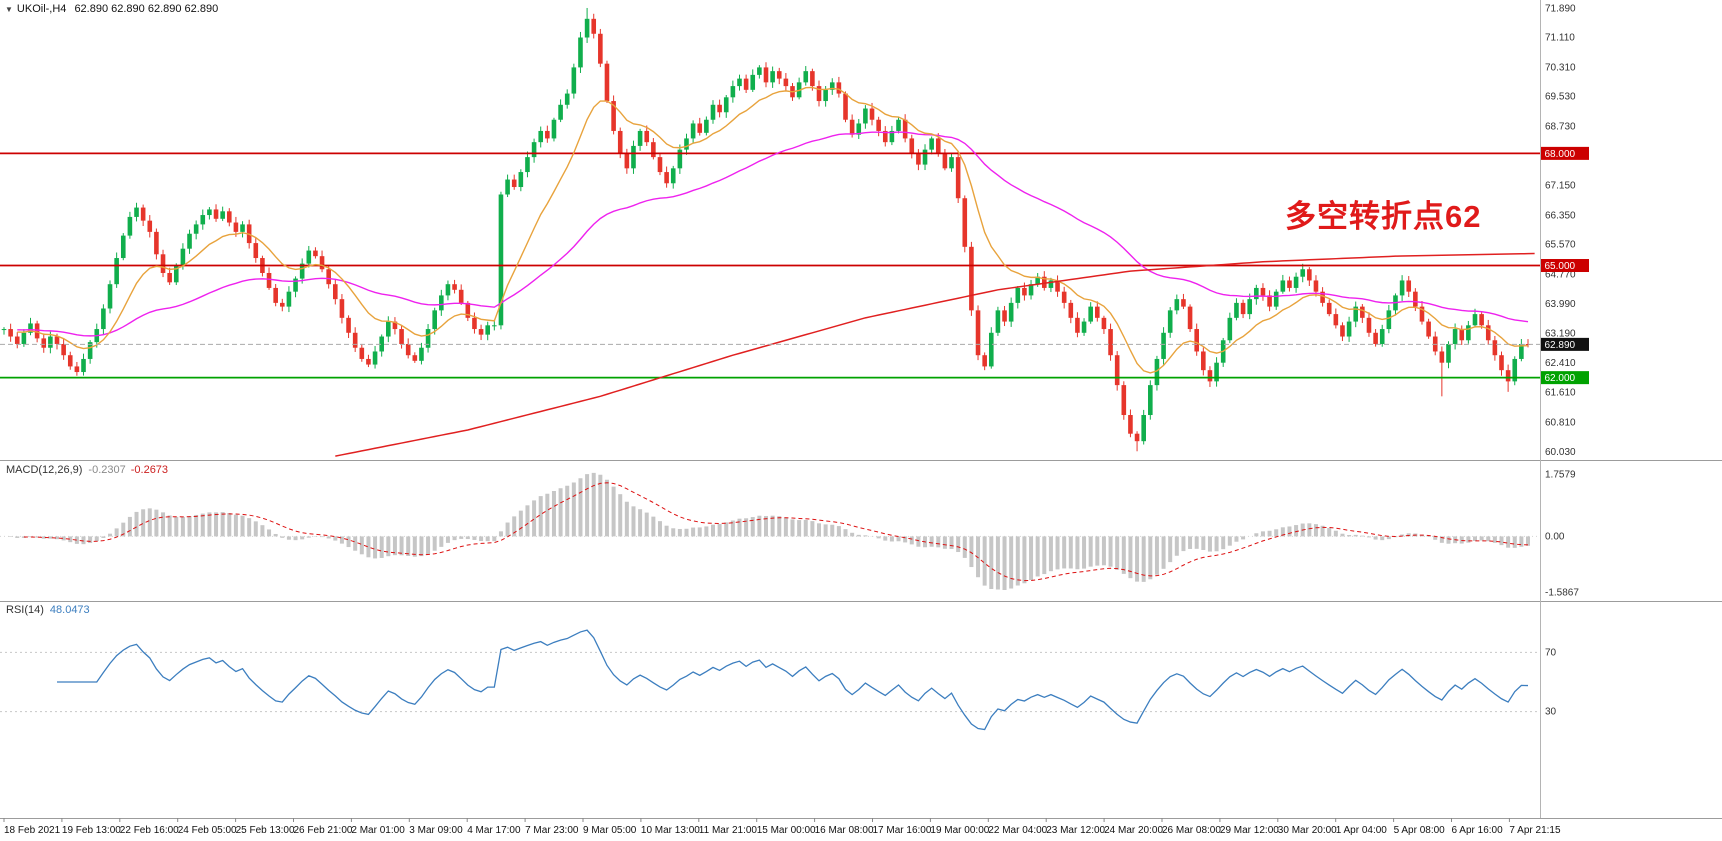  What do you see at coordinates (149, 830) in the screenshot?
I see `x-axis-label: 22 Feb 16:00` at bounding box center [149, 830].